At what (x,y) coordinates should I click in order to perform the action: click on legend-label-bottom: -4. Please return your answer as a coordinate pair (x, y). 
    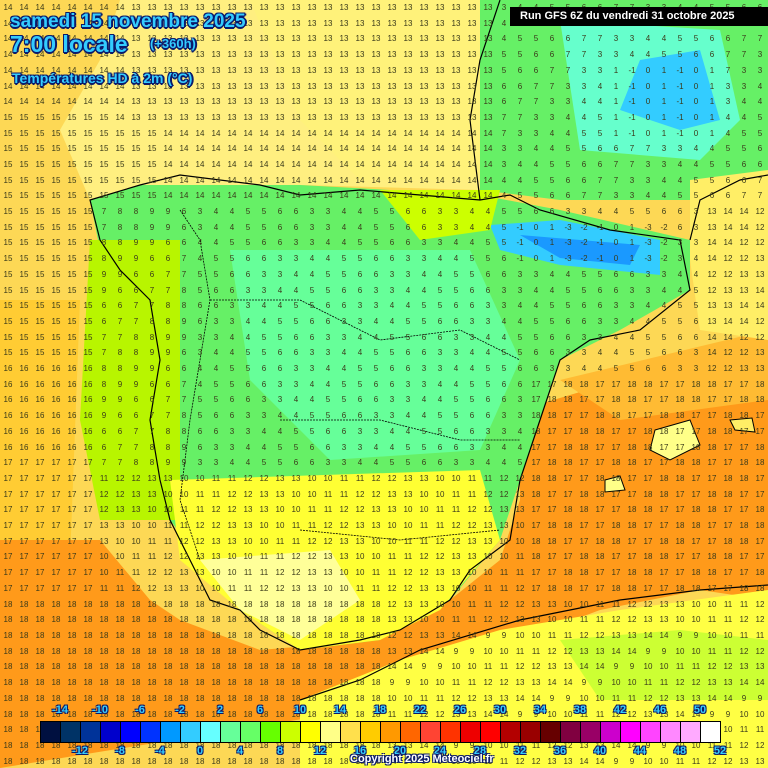
    Looking at the image, I should click on (160, 751).